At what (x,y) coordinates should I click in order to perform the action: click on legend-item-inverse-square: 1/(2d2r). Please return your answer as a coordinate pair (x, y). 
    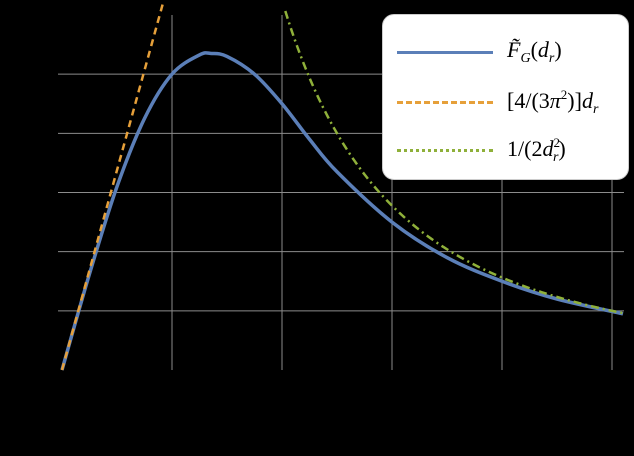
    Looking at the image, I should click on (481, 150).